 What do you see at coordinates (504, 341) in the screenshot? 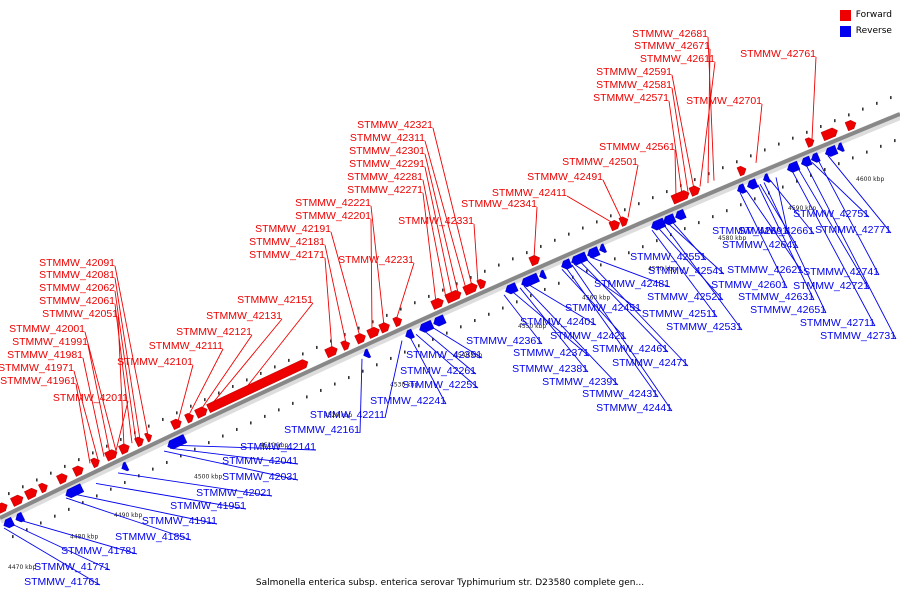
I see `gene-label: STMMW_42361` at bounding box center [504, 341].